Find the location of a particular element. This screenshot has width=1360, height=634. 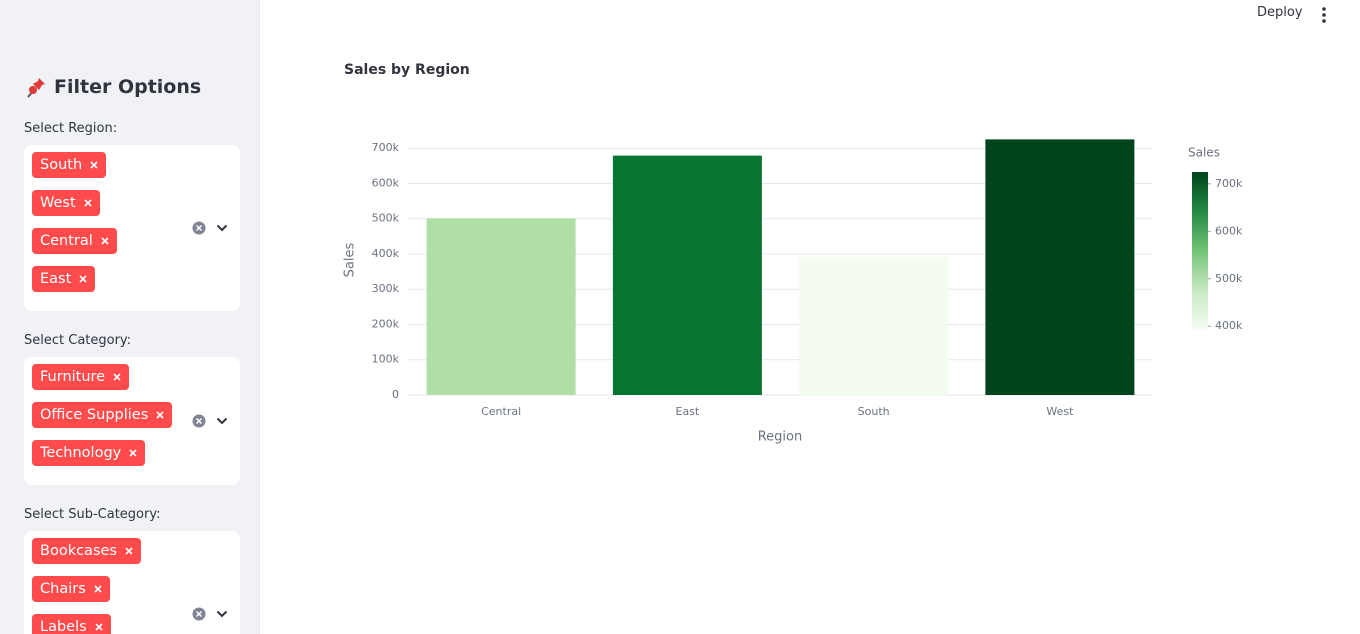

y-tick-label: 300k is located at coordinates (386, 288).